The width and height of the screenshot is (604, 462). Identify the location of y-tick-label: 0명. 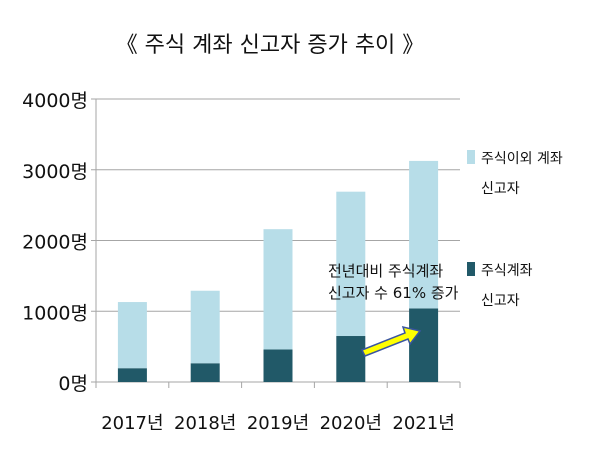
(73, 384).